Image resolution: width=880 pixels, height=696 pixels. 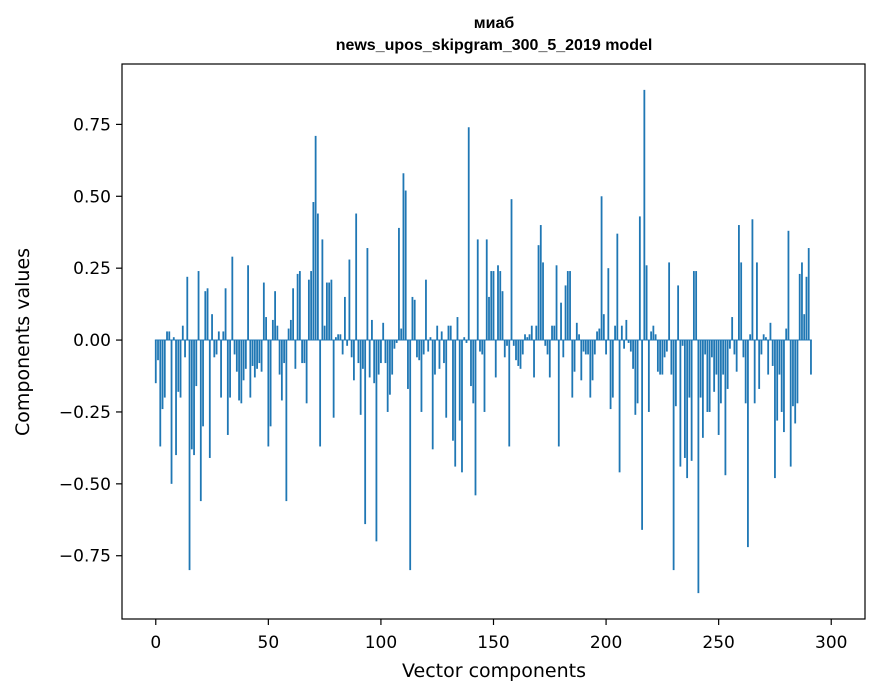 What do you see at coordinates (85, 557) in the screenshot?
I see `y-tick-label: −0.75` at bounding box center [85, 557].